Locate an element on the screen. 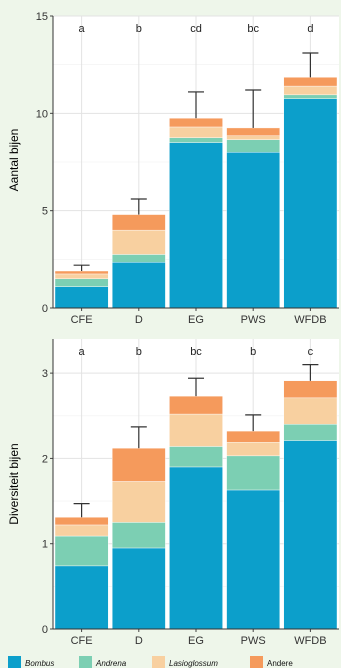 Image resolution: width=341 pixels, height=668 pixels. significance-letter-eg: bc is located at coordinates (196, 352).